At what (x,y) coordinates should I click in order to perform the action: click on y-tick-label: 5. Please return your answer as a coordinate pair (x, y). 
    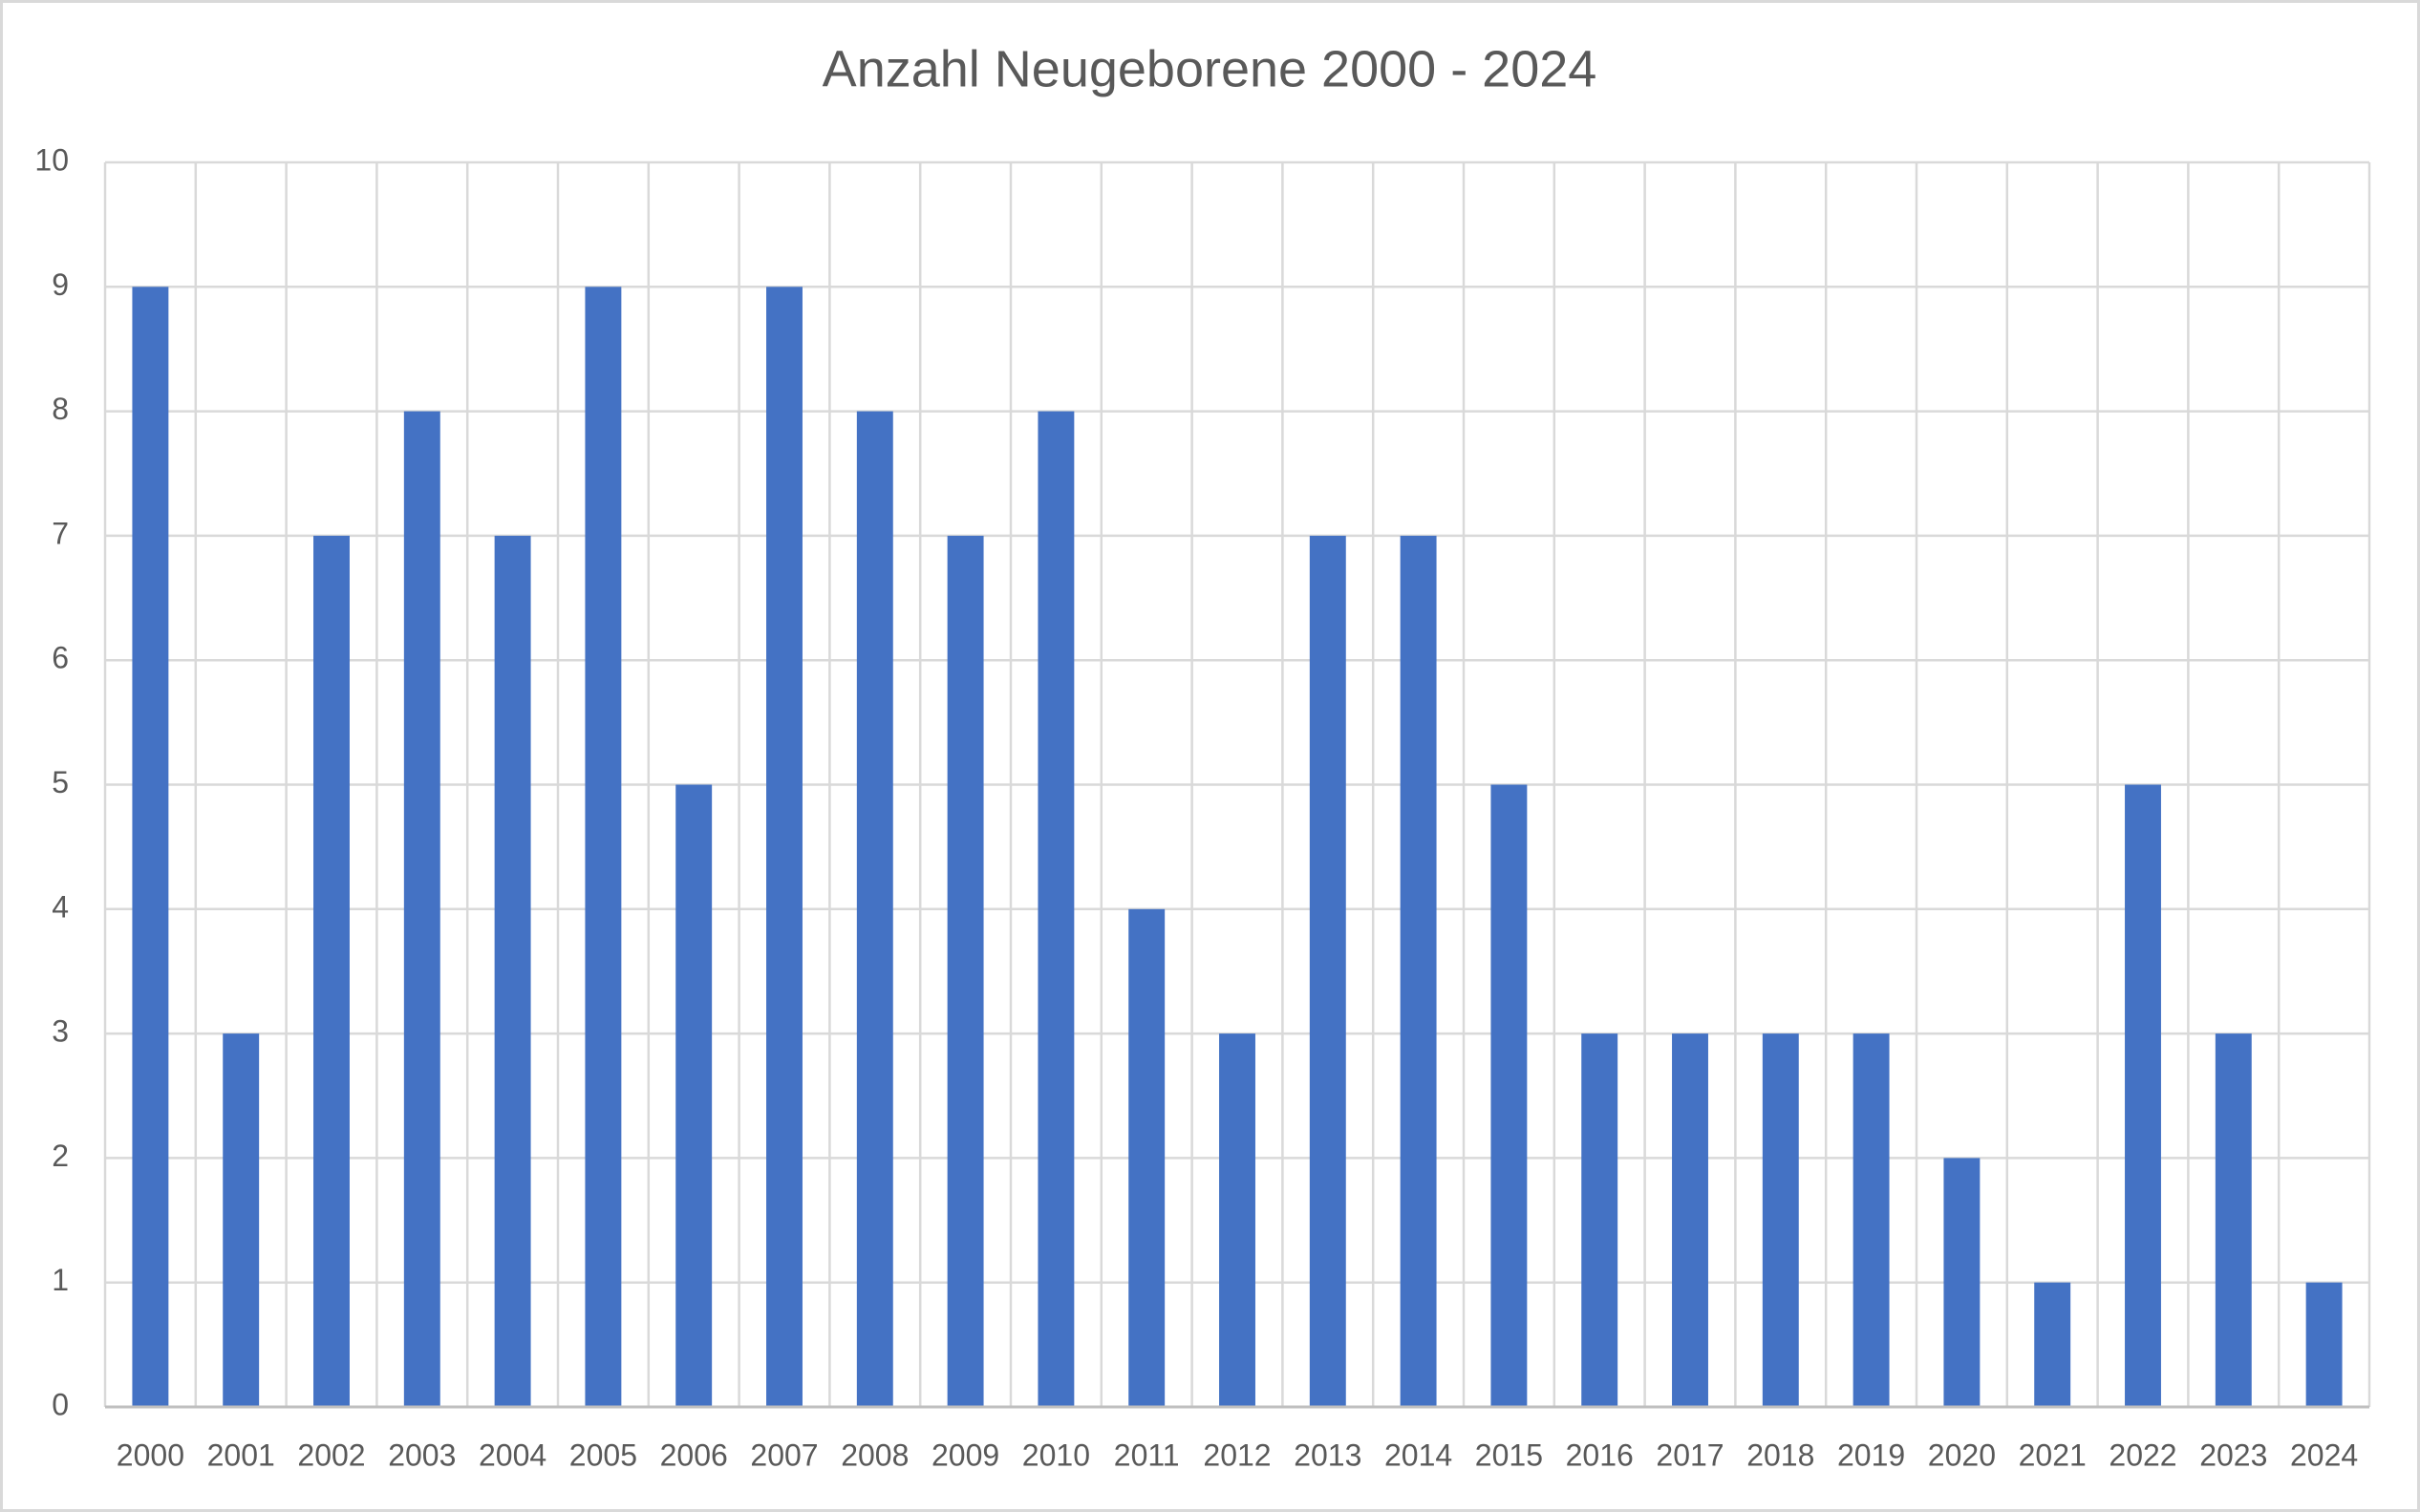
    Looking at the image, I should click on (60, 782).